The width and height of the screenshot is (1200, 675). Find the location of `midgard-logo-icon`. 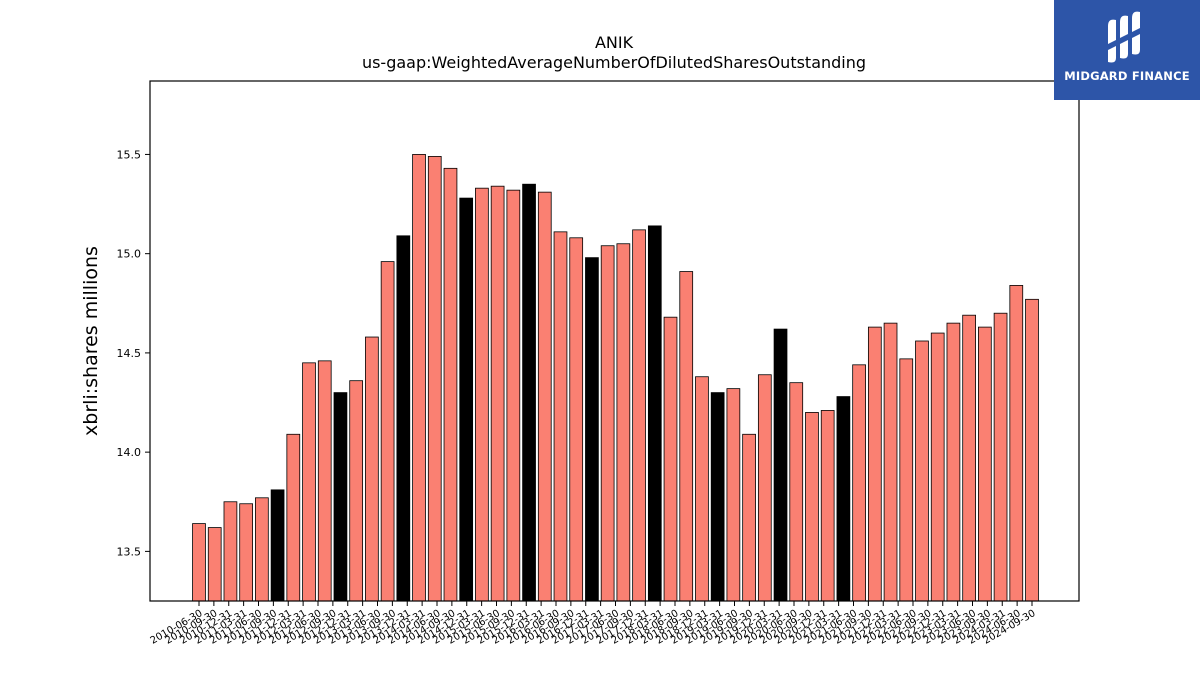

midgard-logo-icon is located at coordinates (1124, 37).